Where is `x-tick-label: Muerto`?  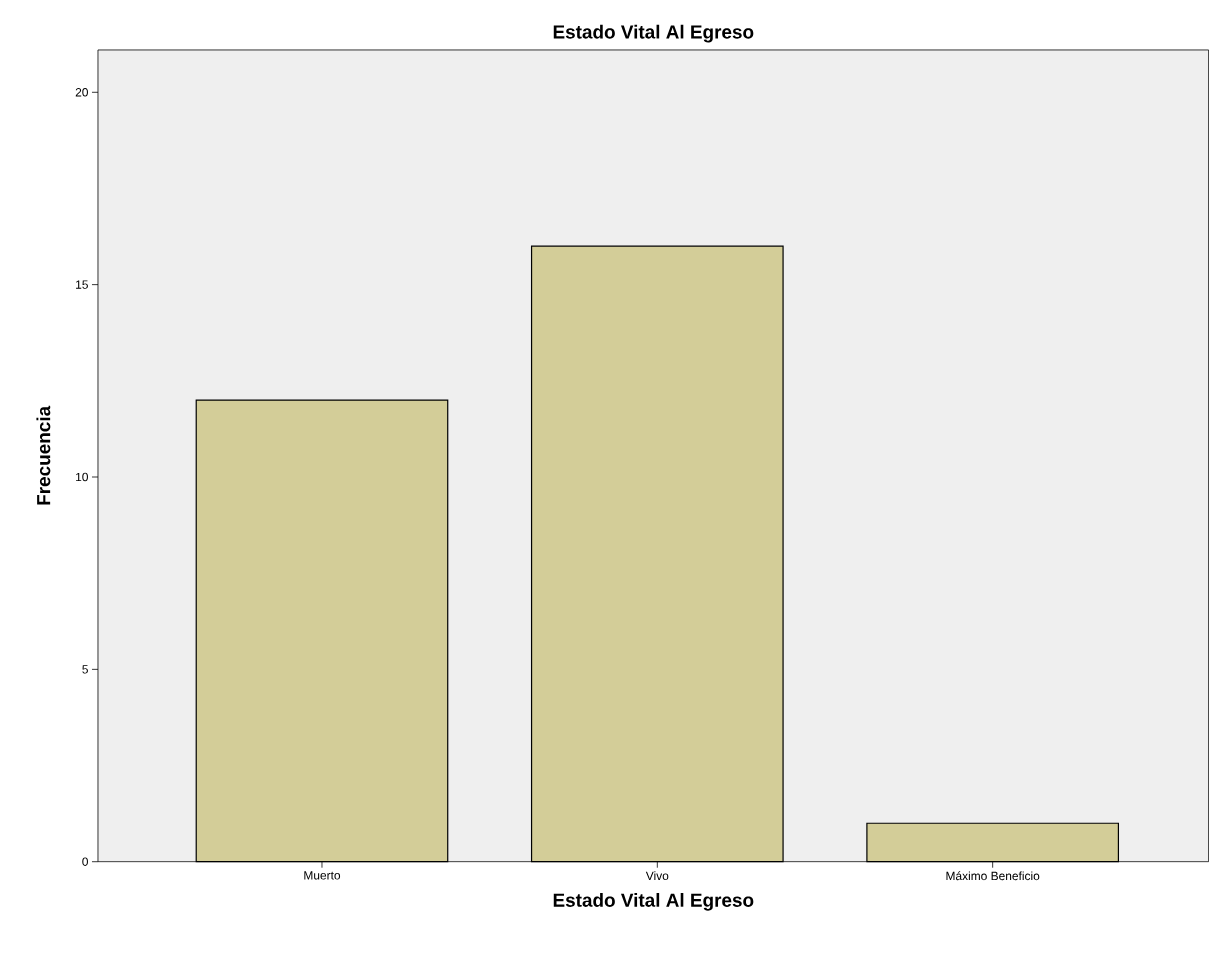 x-tick-label: Muerto is located at coordinates (322, 875).